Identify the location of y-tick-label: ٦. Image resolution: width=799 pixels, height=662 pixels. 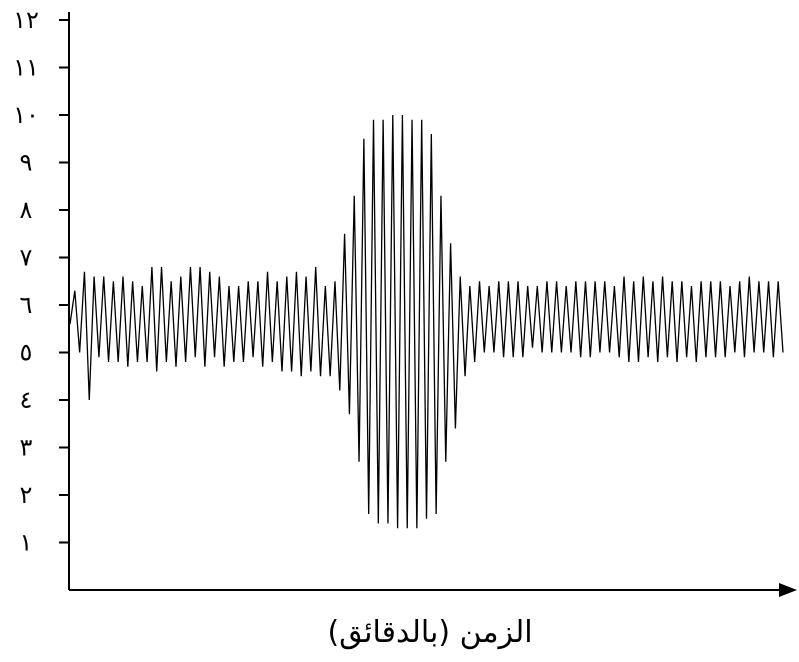
(26, 305).